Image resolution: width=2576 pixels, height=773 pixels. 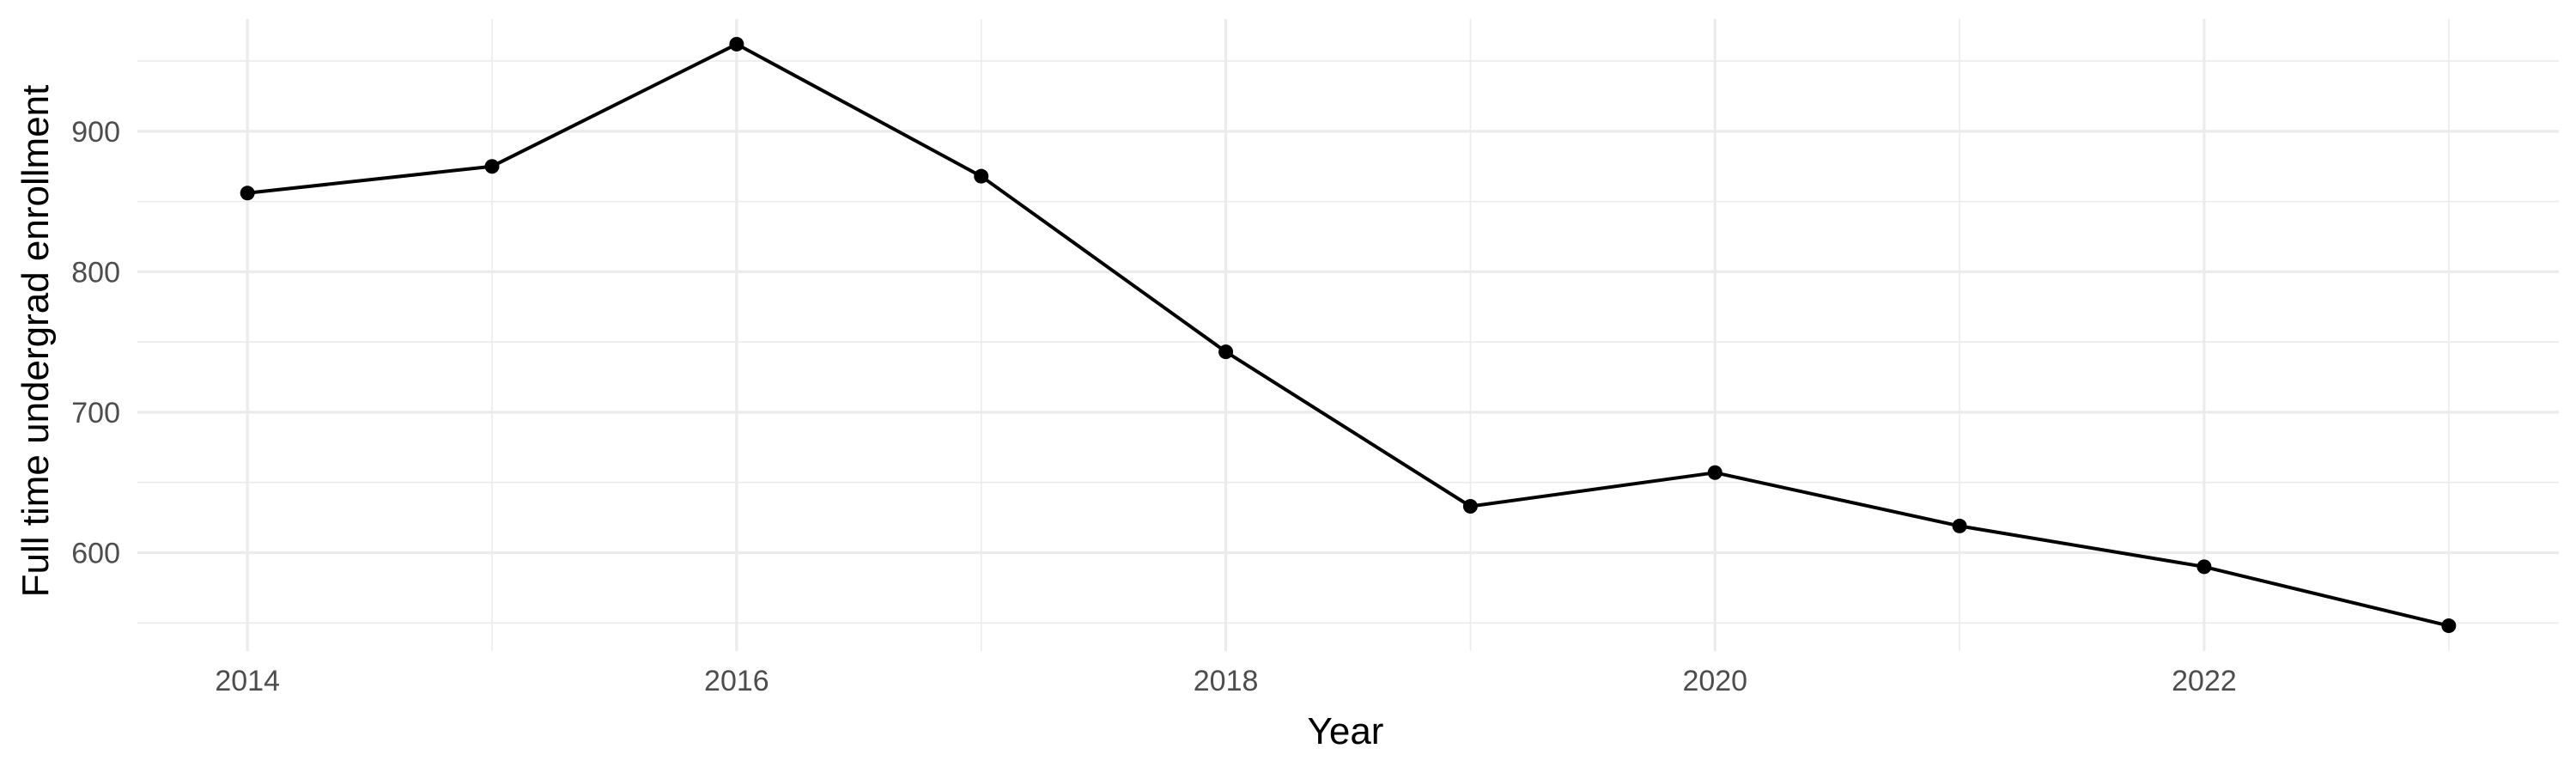 What do you see at coordinates (1346, 731) in the screenshot?
I see `x-axis-title: Year` at bounding box center [1346, 731].